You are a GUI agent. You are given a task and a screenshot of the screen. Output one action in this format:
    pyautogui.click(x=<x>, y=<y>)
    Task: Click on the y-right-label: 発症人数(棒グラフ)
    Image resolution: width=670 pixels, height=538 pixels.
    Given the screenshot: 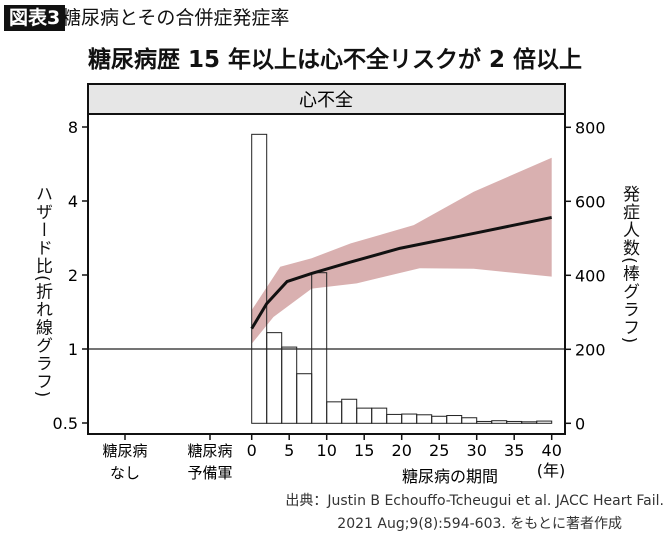 What is the action you would take?
    pyautogui.click(x=629, y=265)
    